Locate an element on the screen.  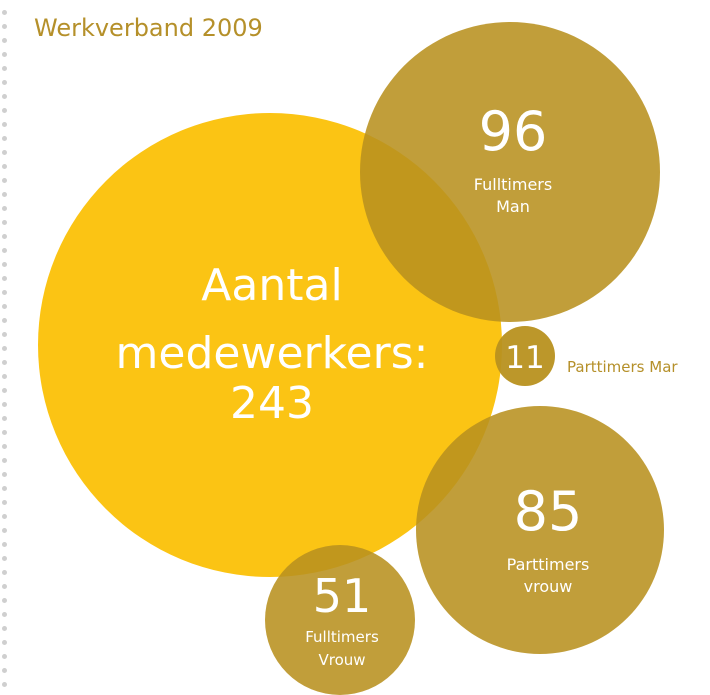
fulltimers-vrouw-number: 51 is located at coordinates (342, 596).